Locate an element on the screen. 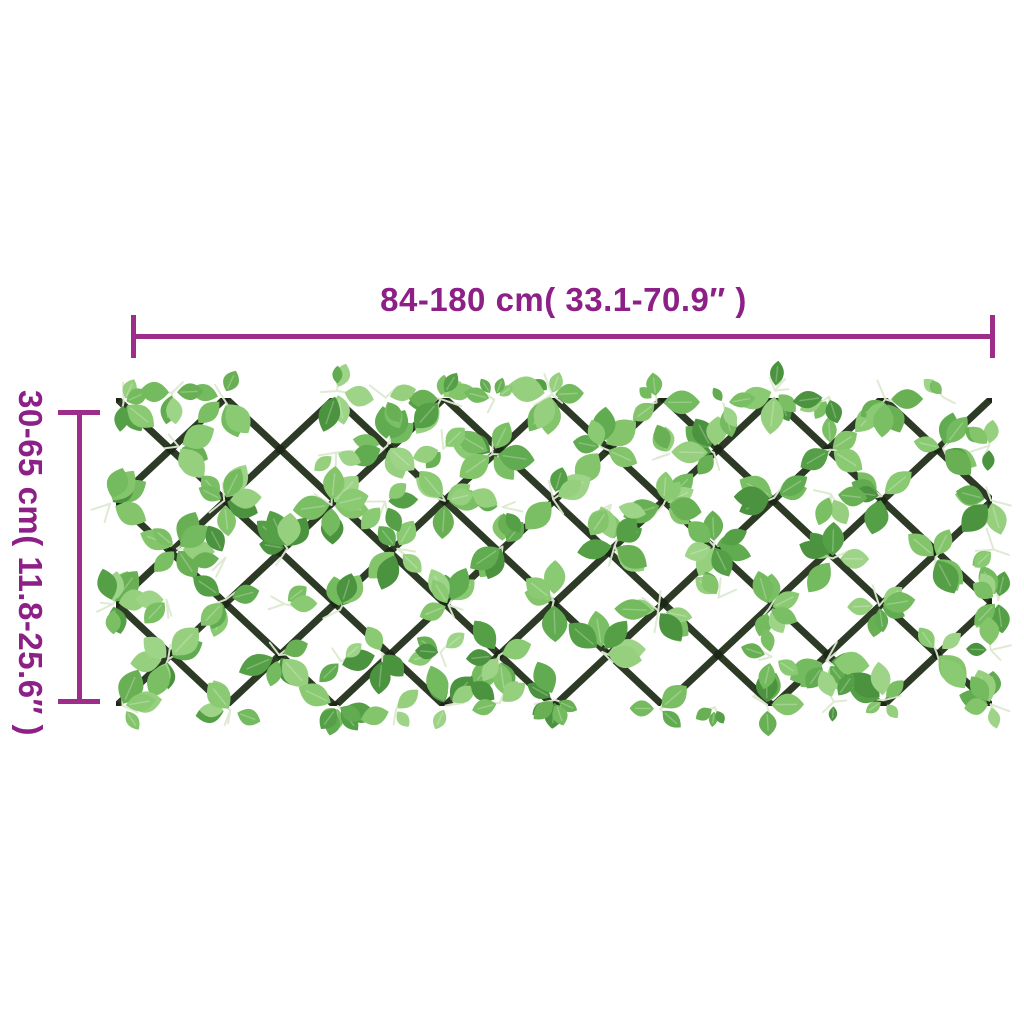 Image resolution: width=1024 pixels, height=1024 pixels. height-dimension-label: 30-65 cm( 11.8-25.6″ ) is located at coordinates (30, 563).